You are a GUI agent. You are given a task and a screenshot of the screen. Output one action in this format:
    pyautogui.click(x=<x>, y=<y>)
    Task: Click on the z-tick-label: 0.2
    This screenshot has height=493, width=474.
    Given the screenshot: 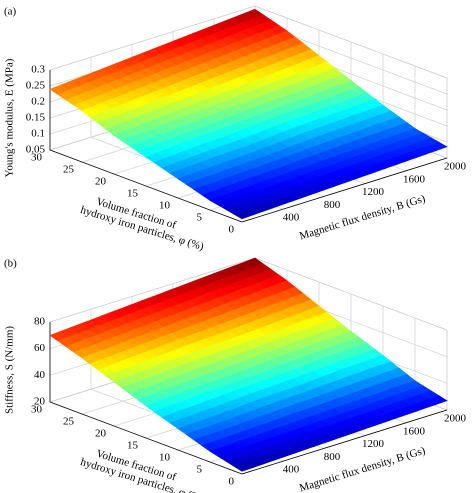 What is the action you would take?
    pyautogui.click(x=38, y=102)
    